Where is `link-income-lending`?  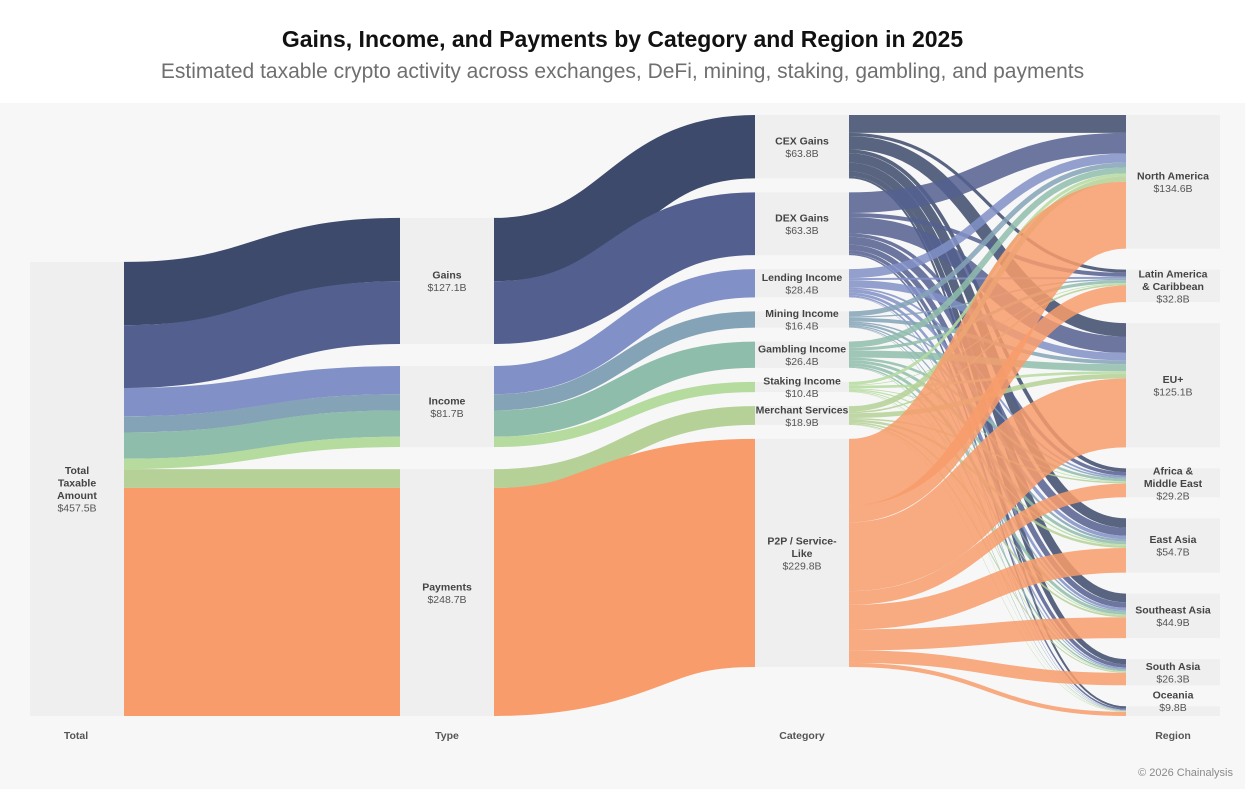
link-income-lending is located at coordinates (624, 332).